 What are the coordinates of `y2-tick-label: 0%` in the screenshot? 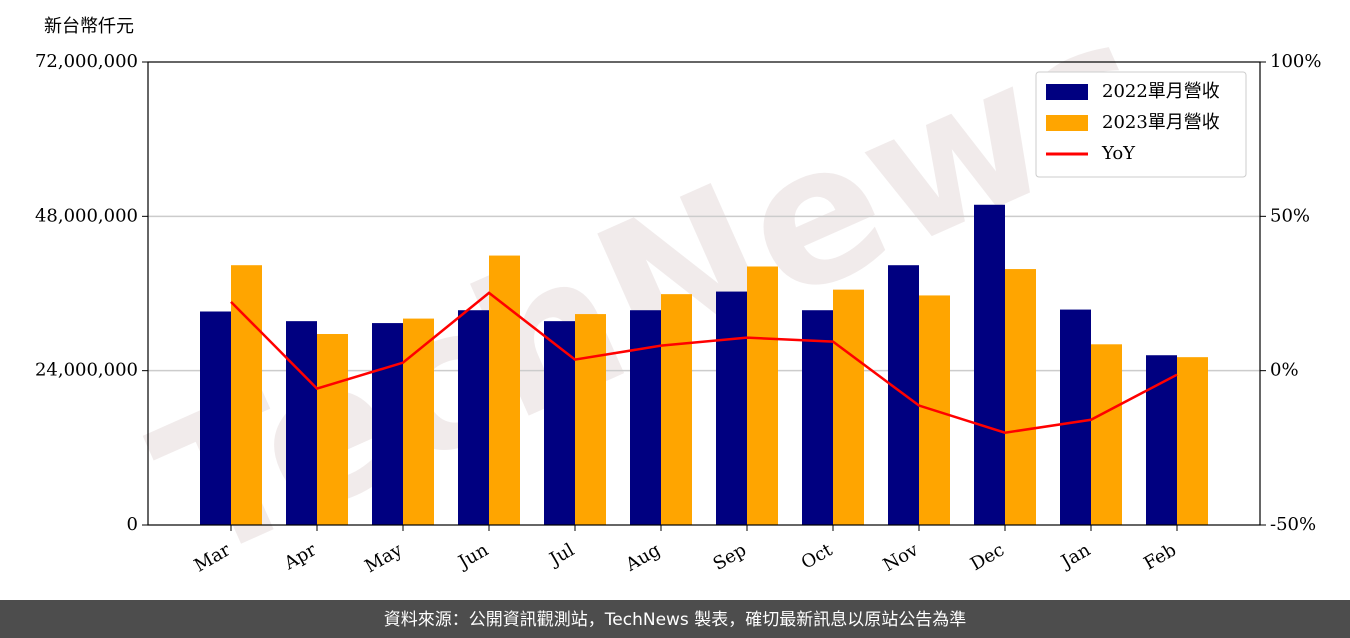 It's located at (1284, 370).